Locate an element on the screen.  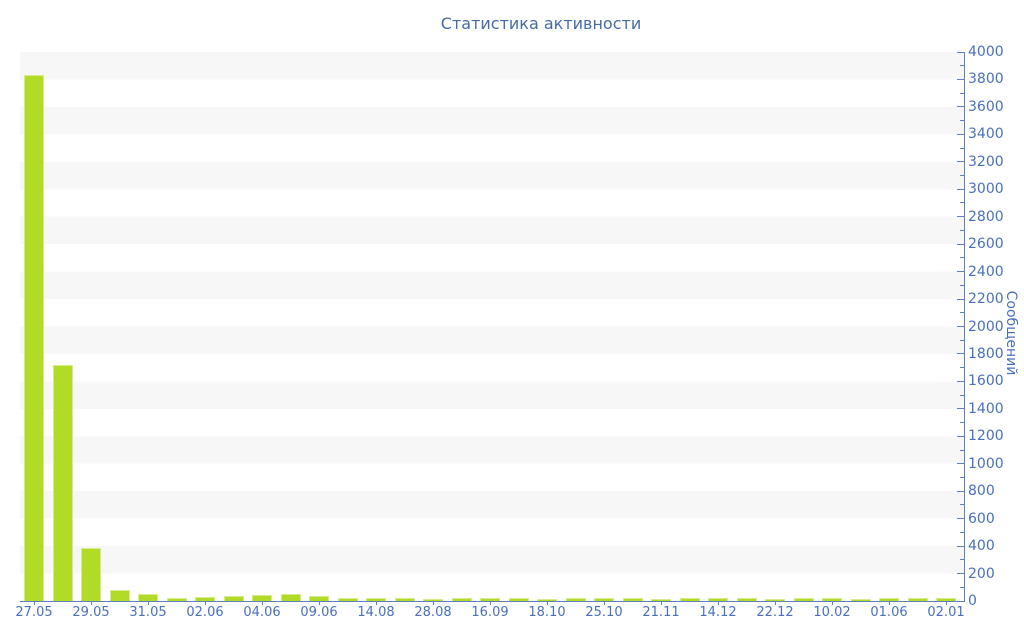
x-tick-label: 16.09 is located at coordinates (490, 612).